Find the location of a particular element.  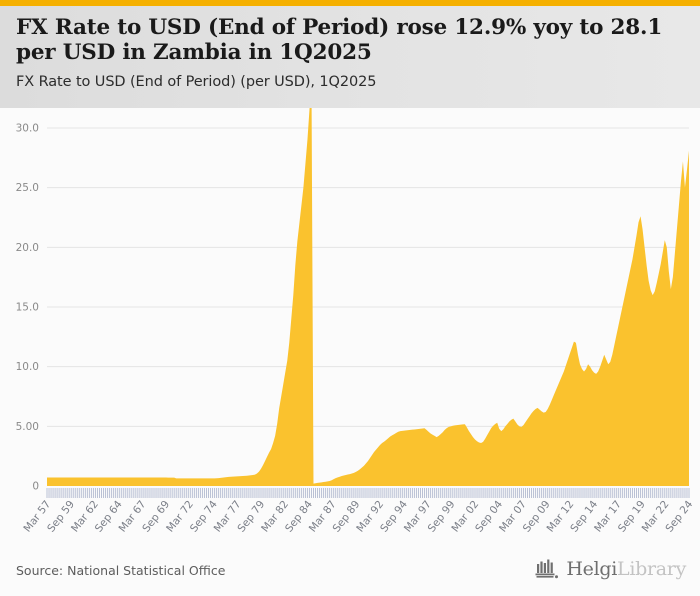

y-axis-label: 10.0 is located at coordinates (27, 367).